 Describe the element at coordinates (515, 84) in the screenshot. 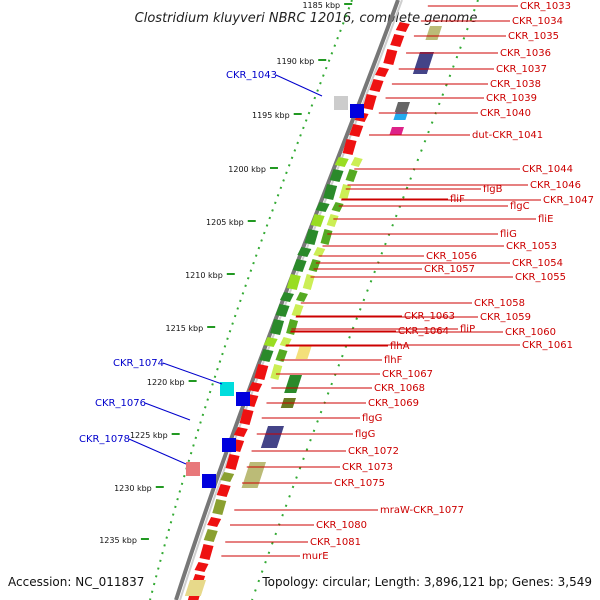

I see `svg-text: CKR_1038` at that location.